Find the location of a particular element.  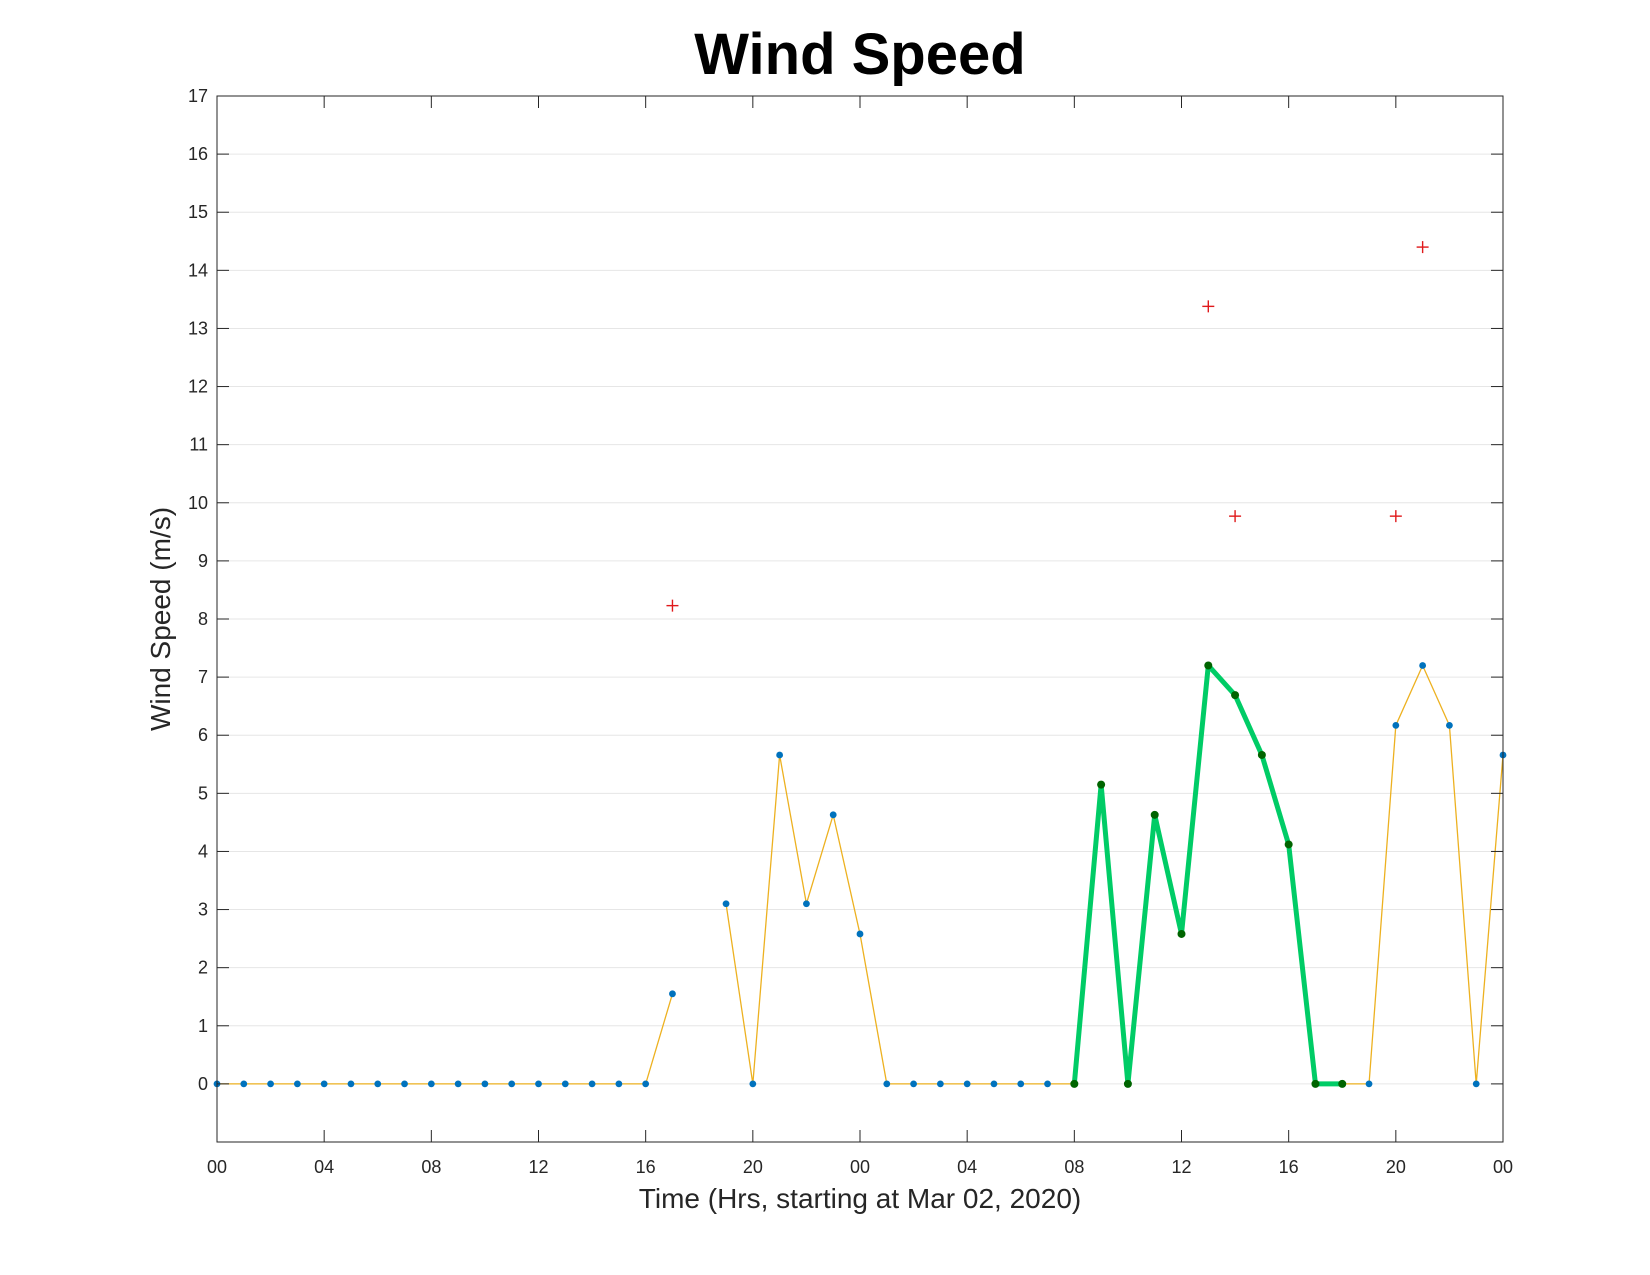

y-tick-label: 10 is located at coordinates (198, 503).